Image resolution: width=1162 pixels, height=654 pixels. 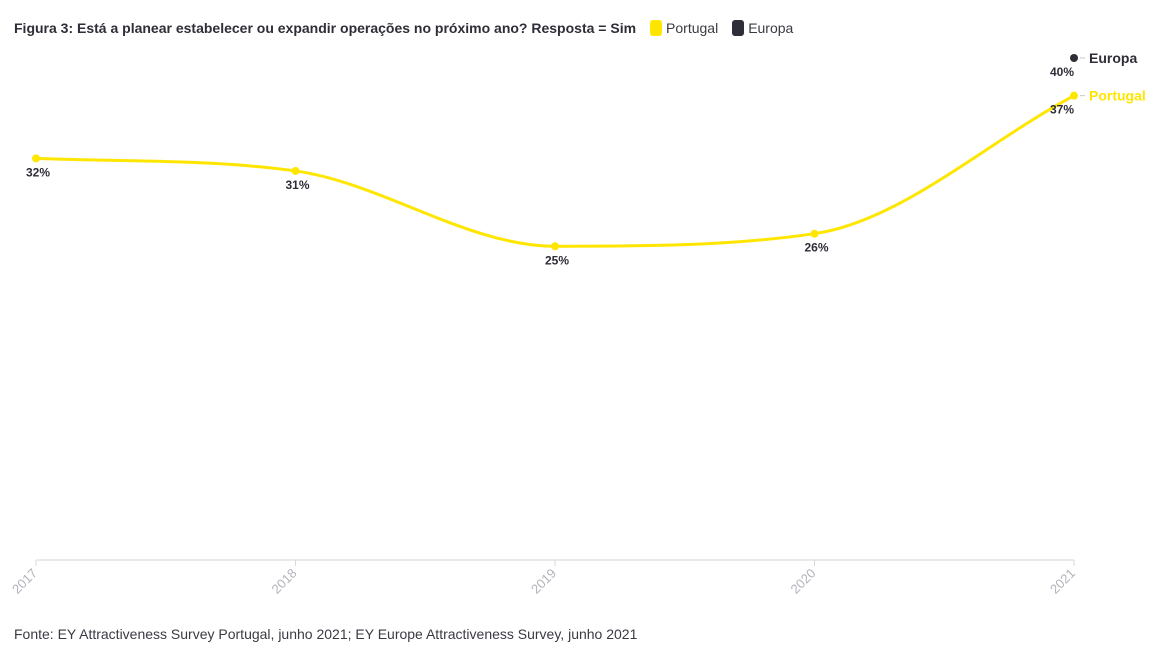 What do you see at coordinates (38, 172) in the screenshot?
I see `data-label-portugal: 32%` at bounding box center [38, 172].